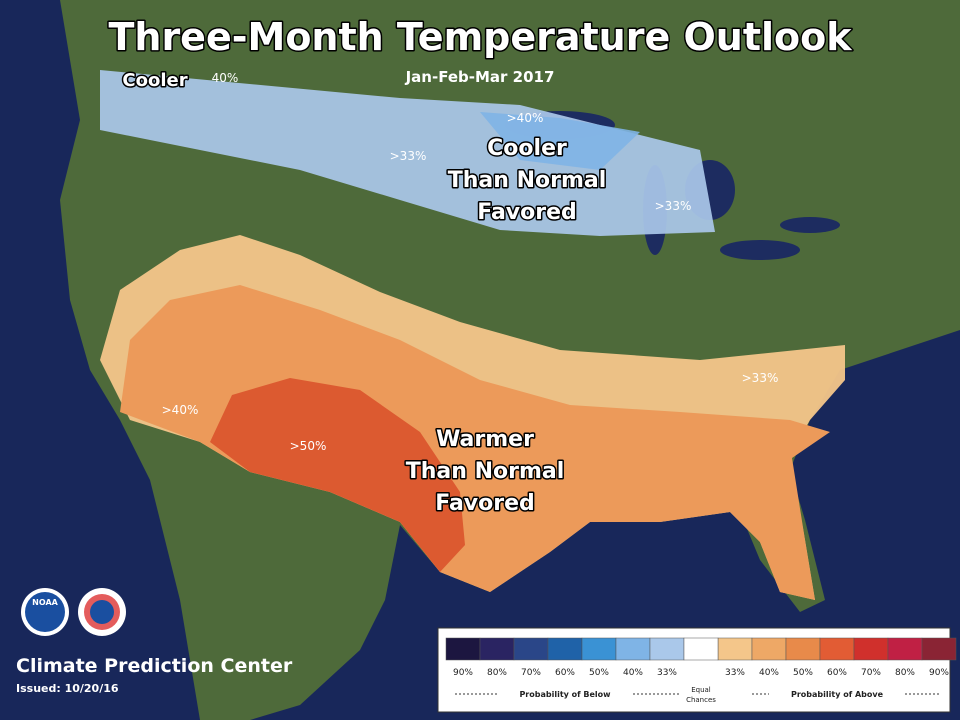  What do you see at coordinates (67, 688) in the screenshot?
I see `issued-date: Issued: 10/20/16` at bounding box center [67, 688].